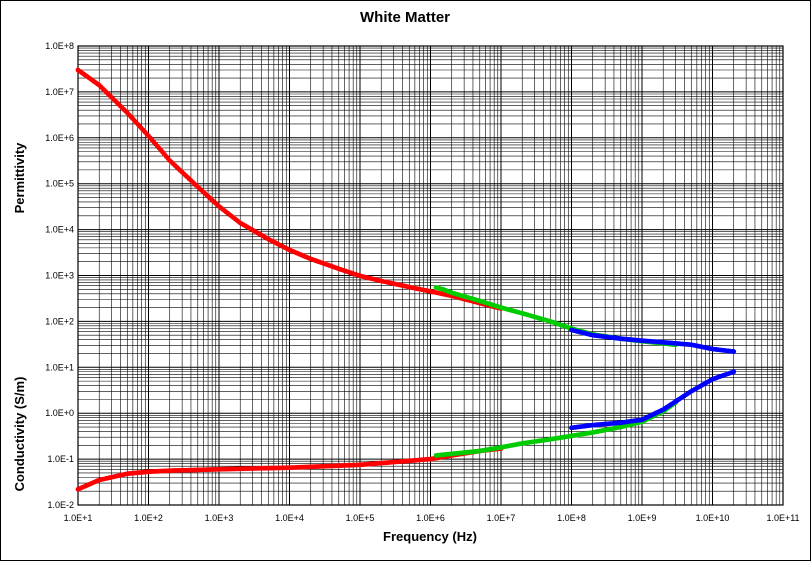  I want to click on y-tick-label: 1.0E+6, so click(59, 138).